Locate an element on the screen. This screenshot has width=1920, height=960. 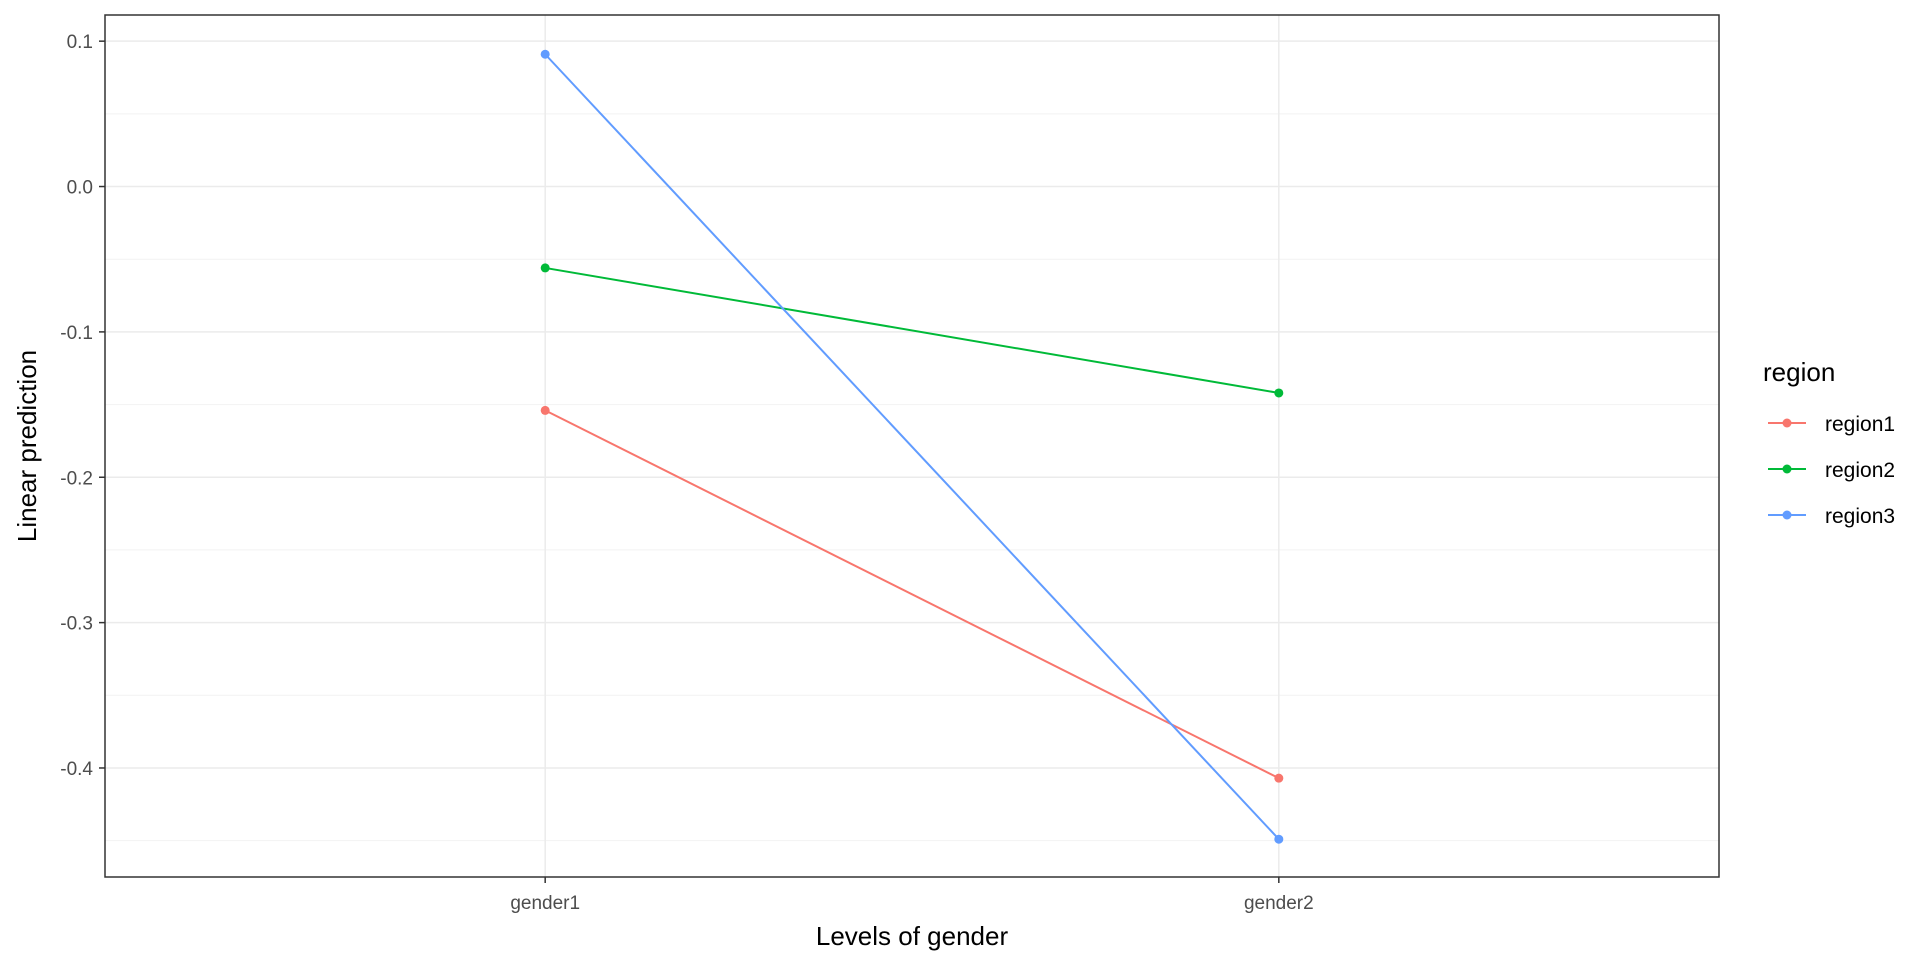
legend: region region1 region2 region3 is located at coordinates (1829, 442).